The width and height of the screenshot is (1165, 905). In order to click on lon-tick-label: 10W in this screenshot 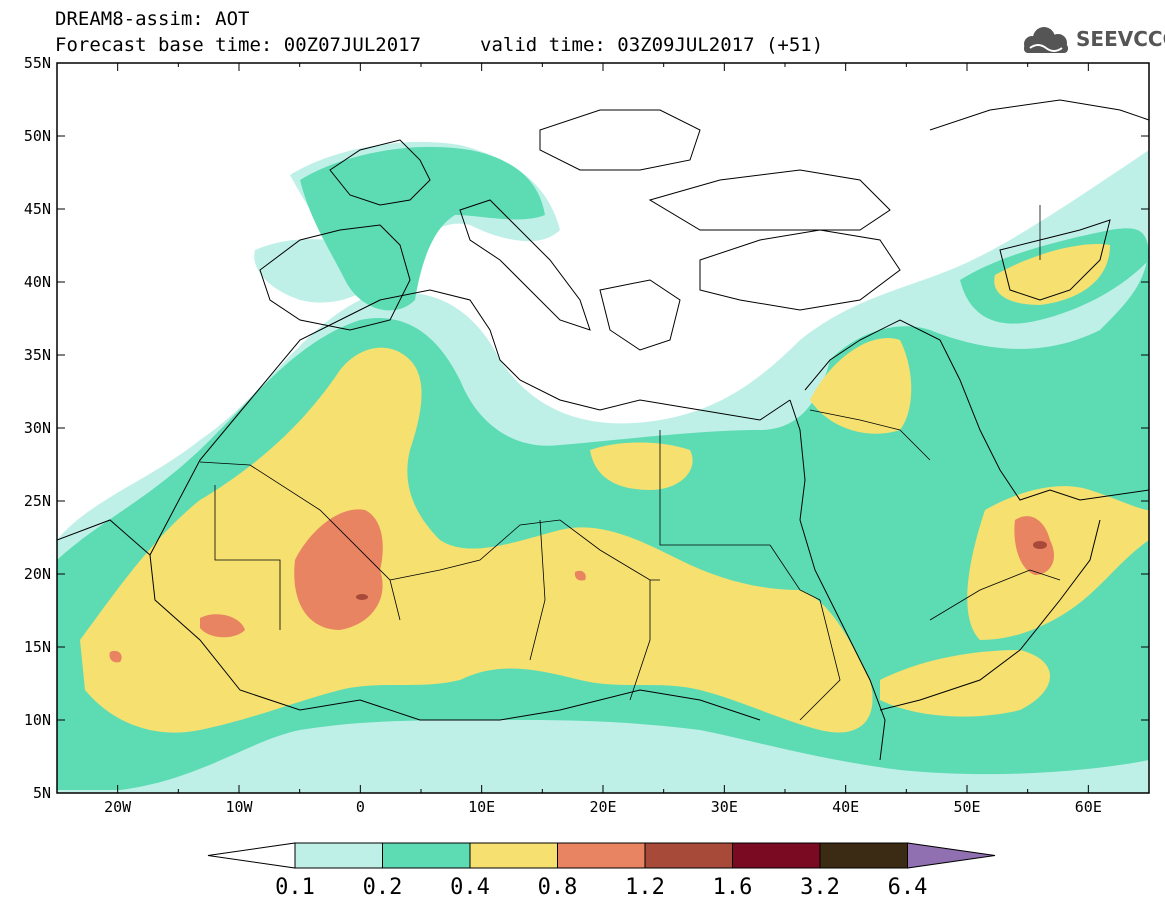, I will do `click(239, 807)`.